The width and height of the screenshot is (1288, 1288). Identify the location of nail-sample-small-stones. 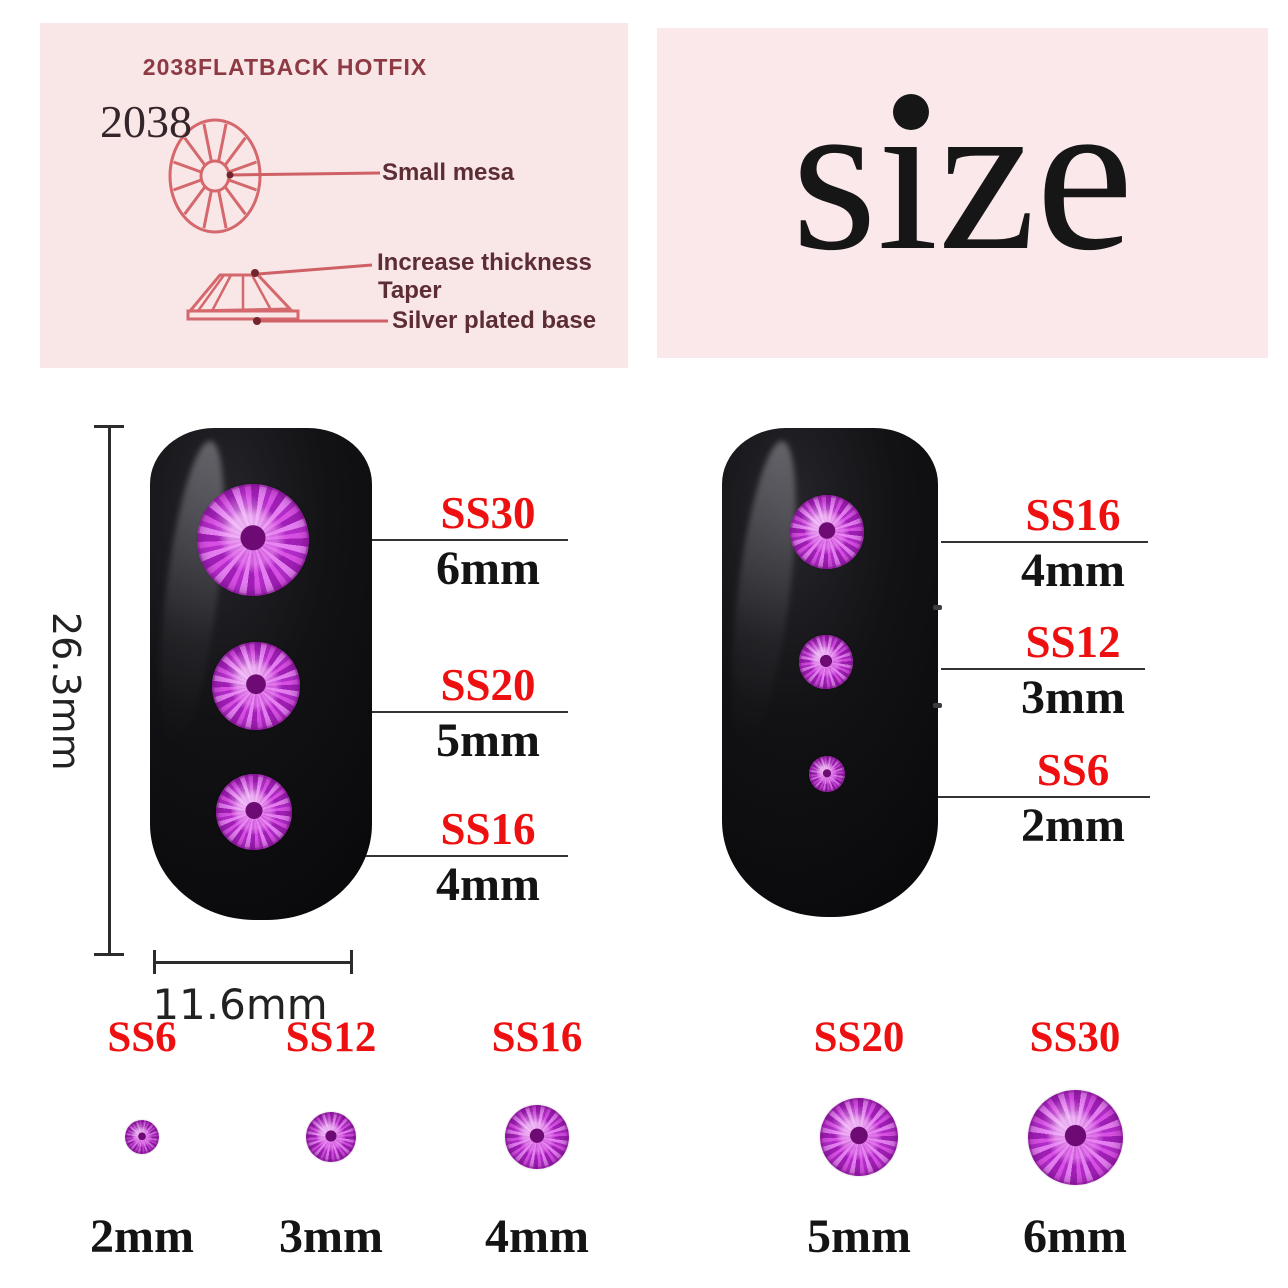
(830, 672).